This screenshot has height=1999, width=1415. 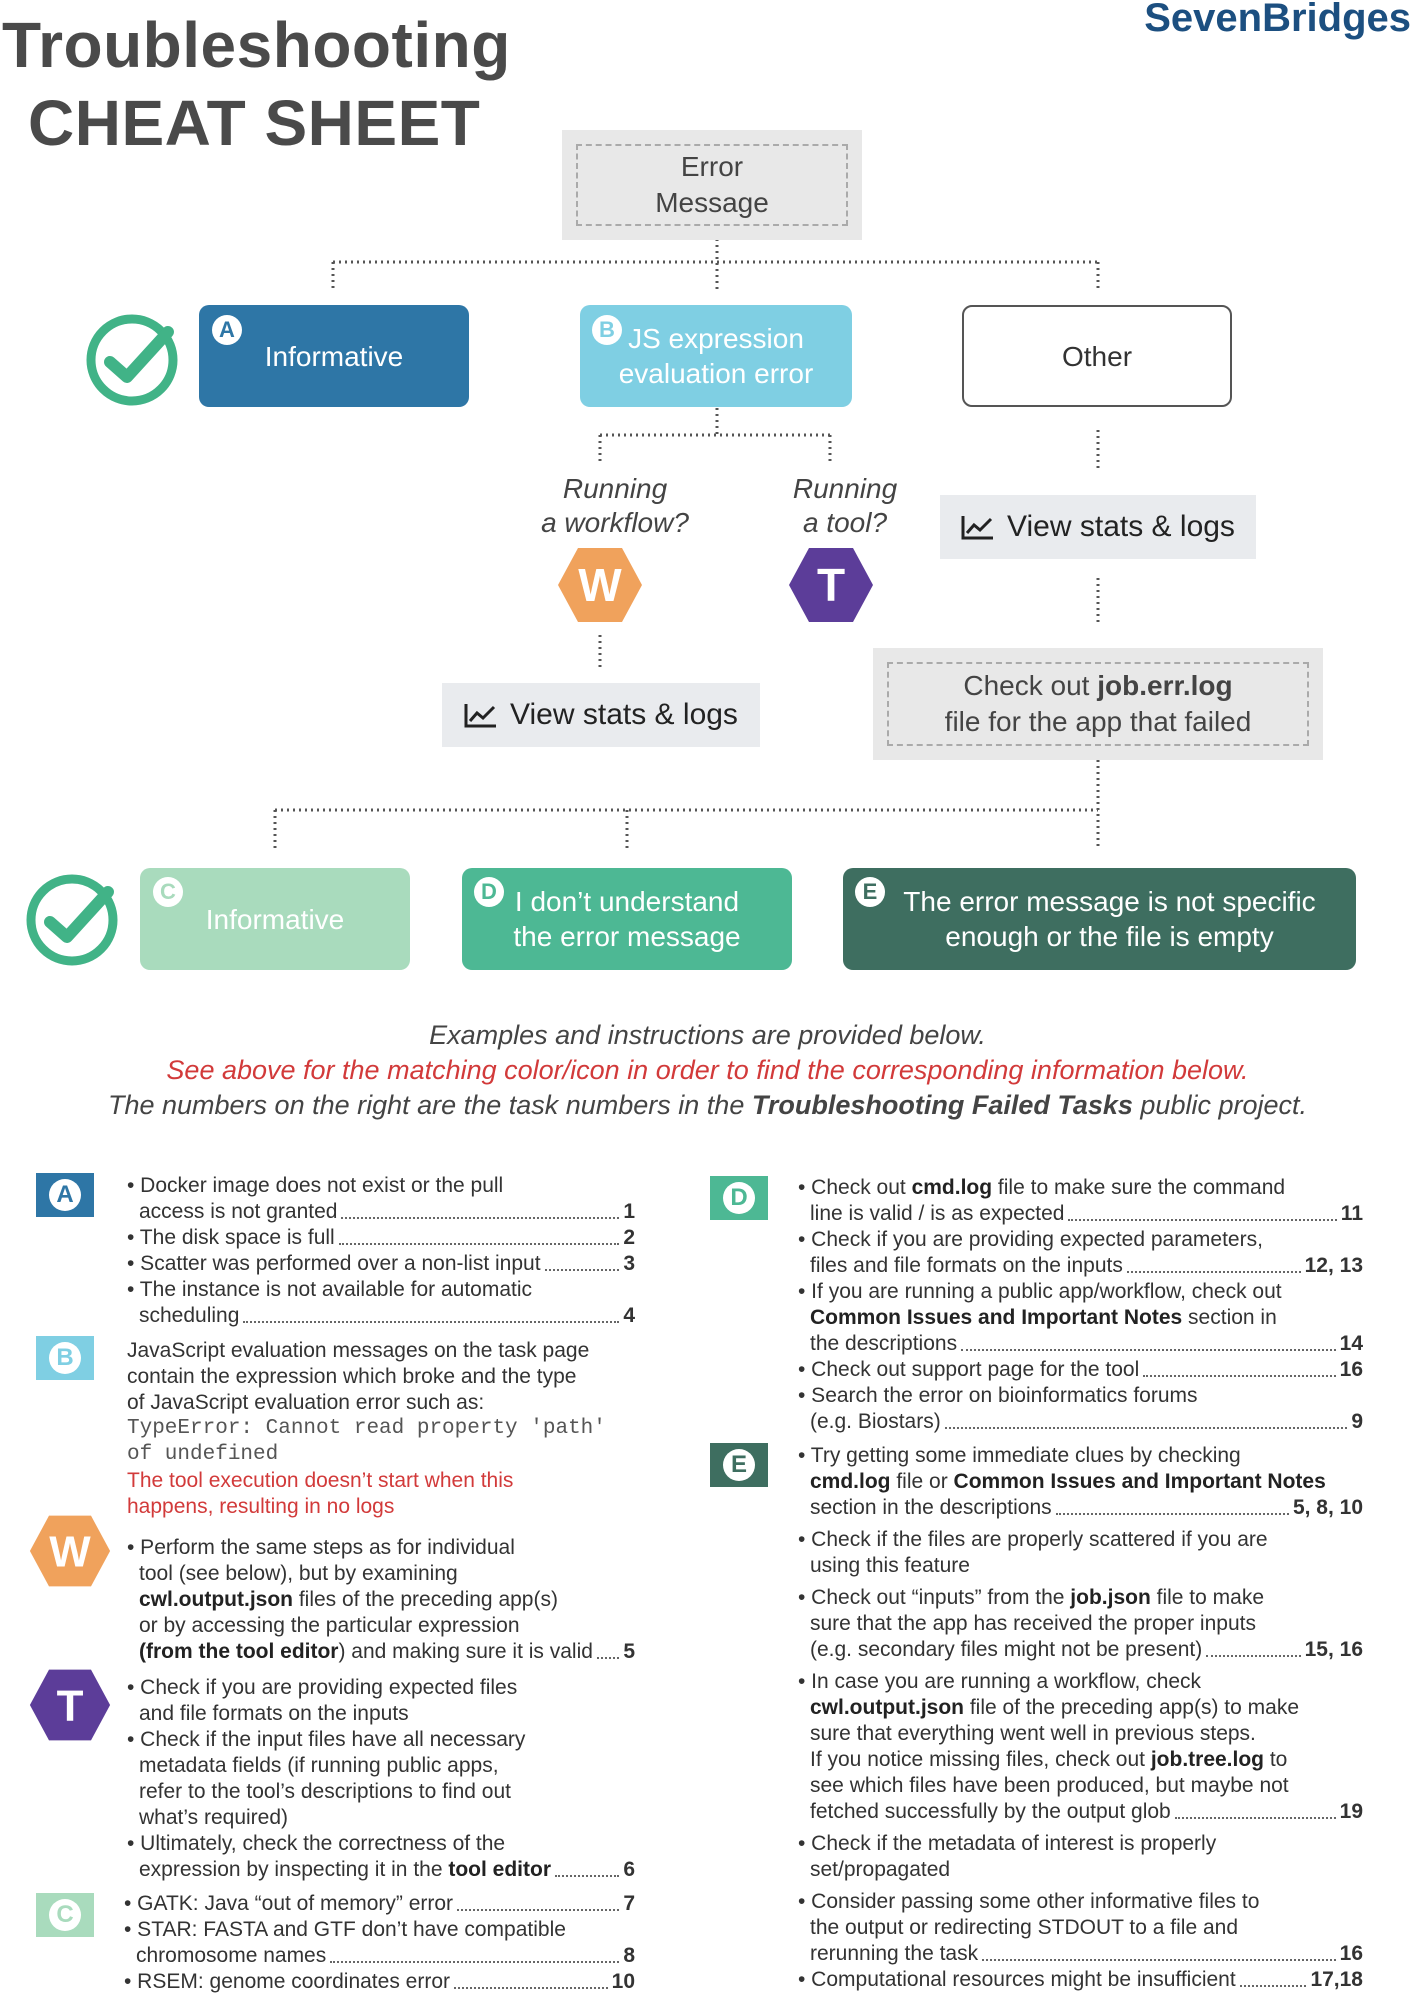 I want to click on tool-hex-letter: T, so click(x=831, y=585).